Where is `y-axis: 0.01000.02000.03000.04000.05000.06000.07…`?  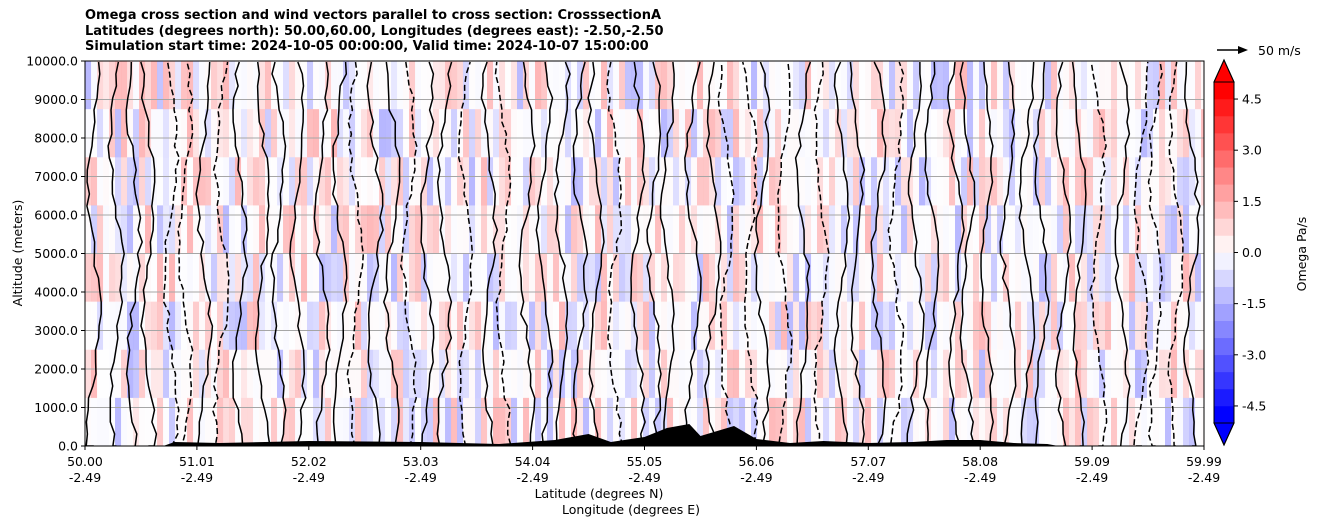
y-axis: 0.01000.02000.03000.04000.05000.06000.07… is located at coordinates (55, 254).